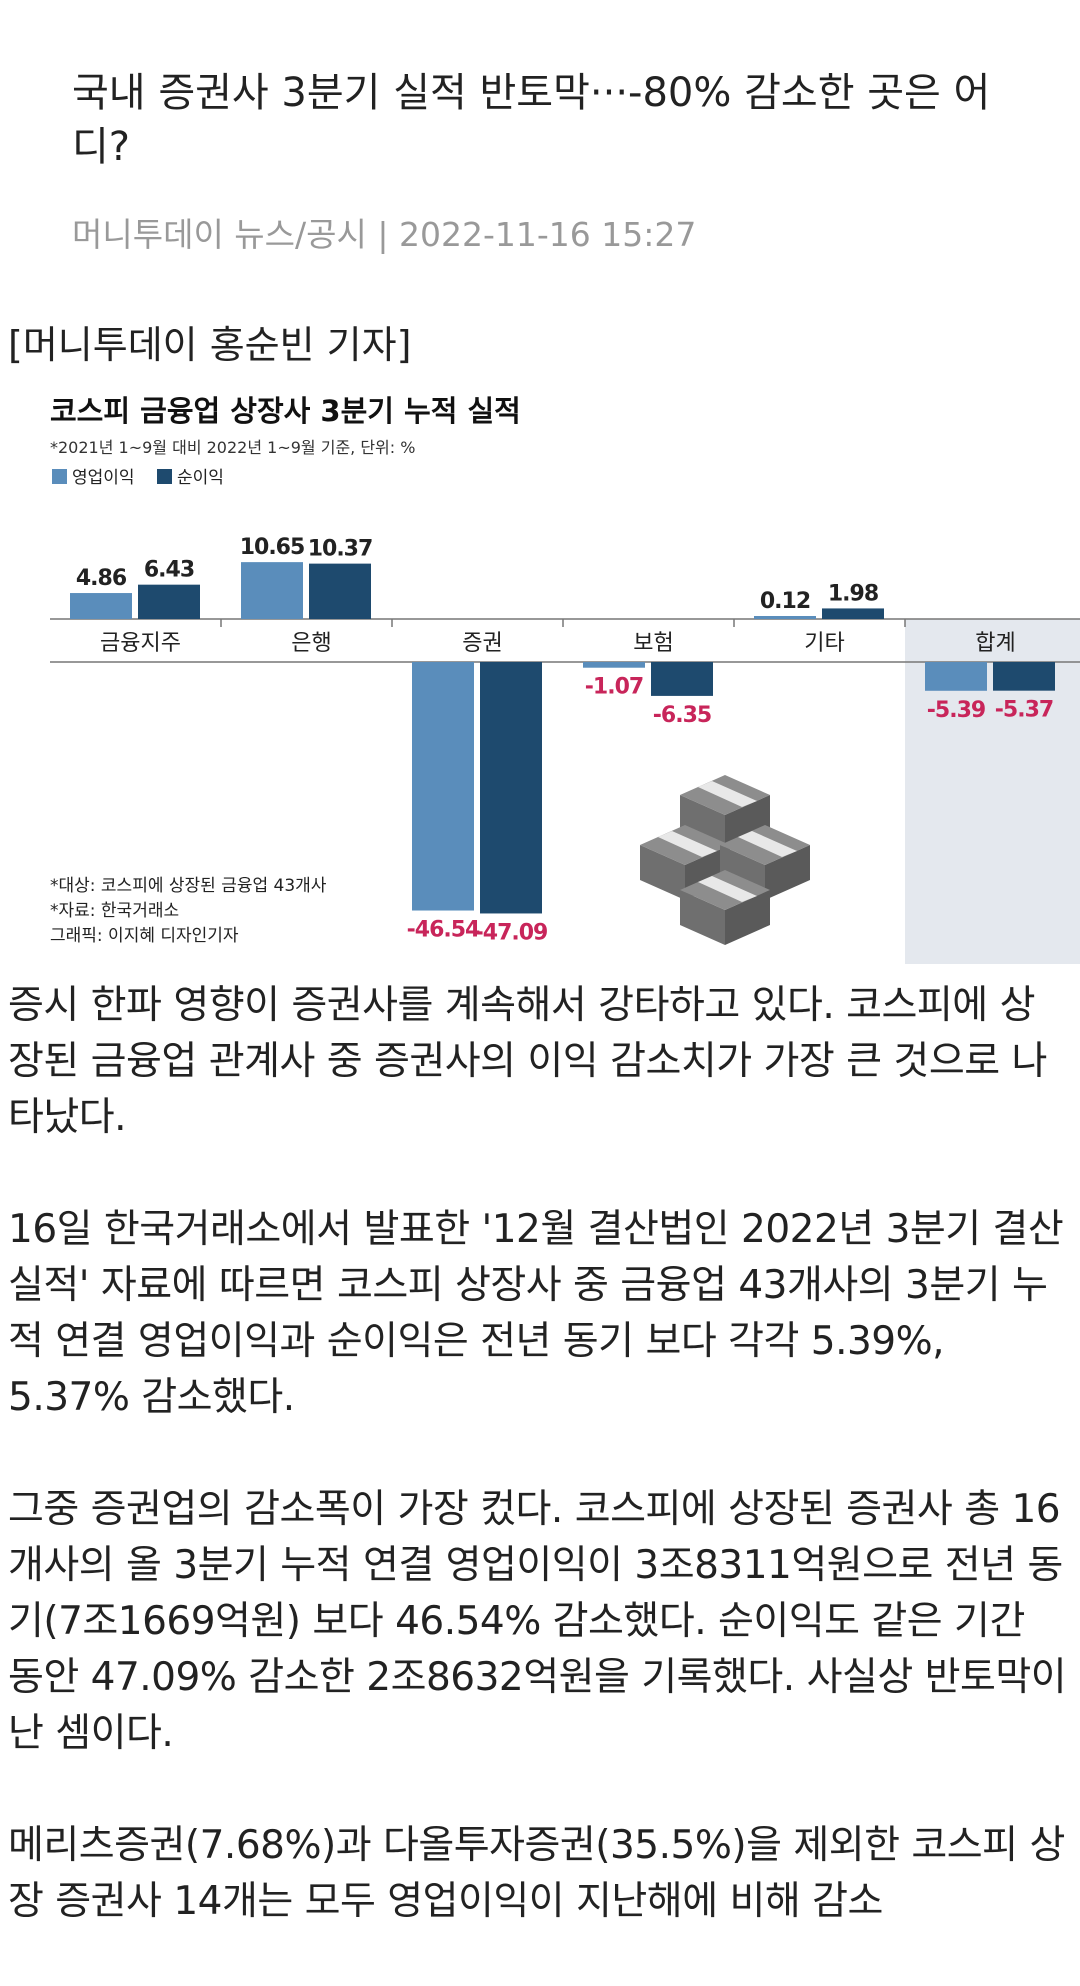 The height and width of the screenshot is (1986, 1080). What do you see at coordinates (653, 643) in the screenshot?
I see `category-label: 보험` at bounding box center [653, 643].